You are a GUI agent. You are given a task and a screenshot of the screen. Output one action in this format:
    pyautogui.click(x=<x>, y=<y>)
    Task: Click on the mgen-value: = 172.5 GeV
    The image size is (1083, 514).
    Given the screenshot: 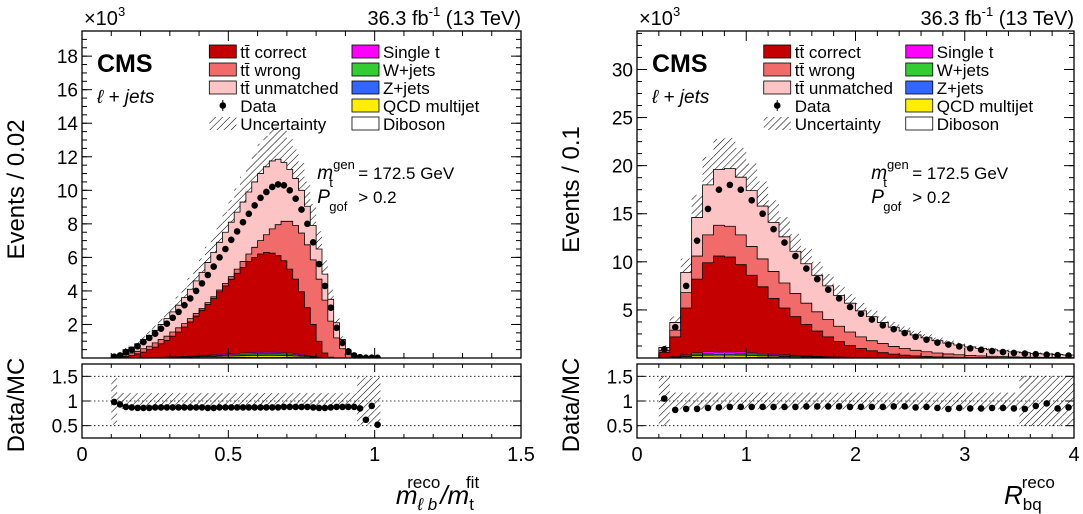 What is the action you would take?
    pyautogui.click(x=406, y=173)
    